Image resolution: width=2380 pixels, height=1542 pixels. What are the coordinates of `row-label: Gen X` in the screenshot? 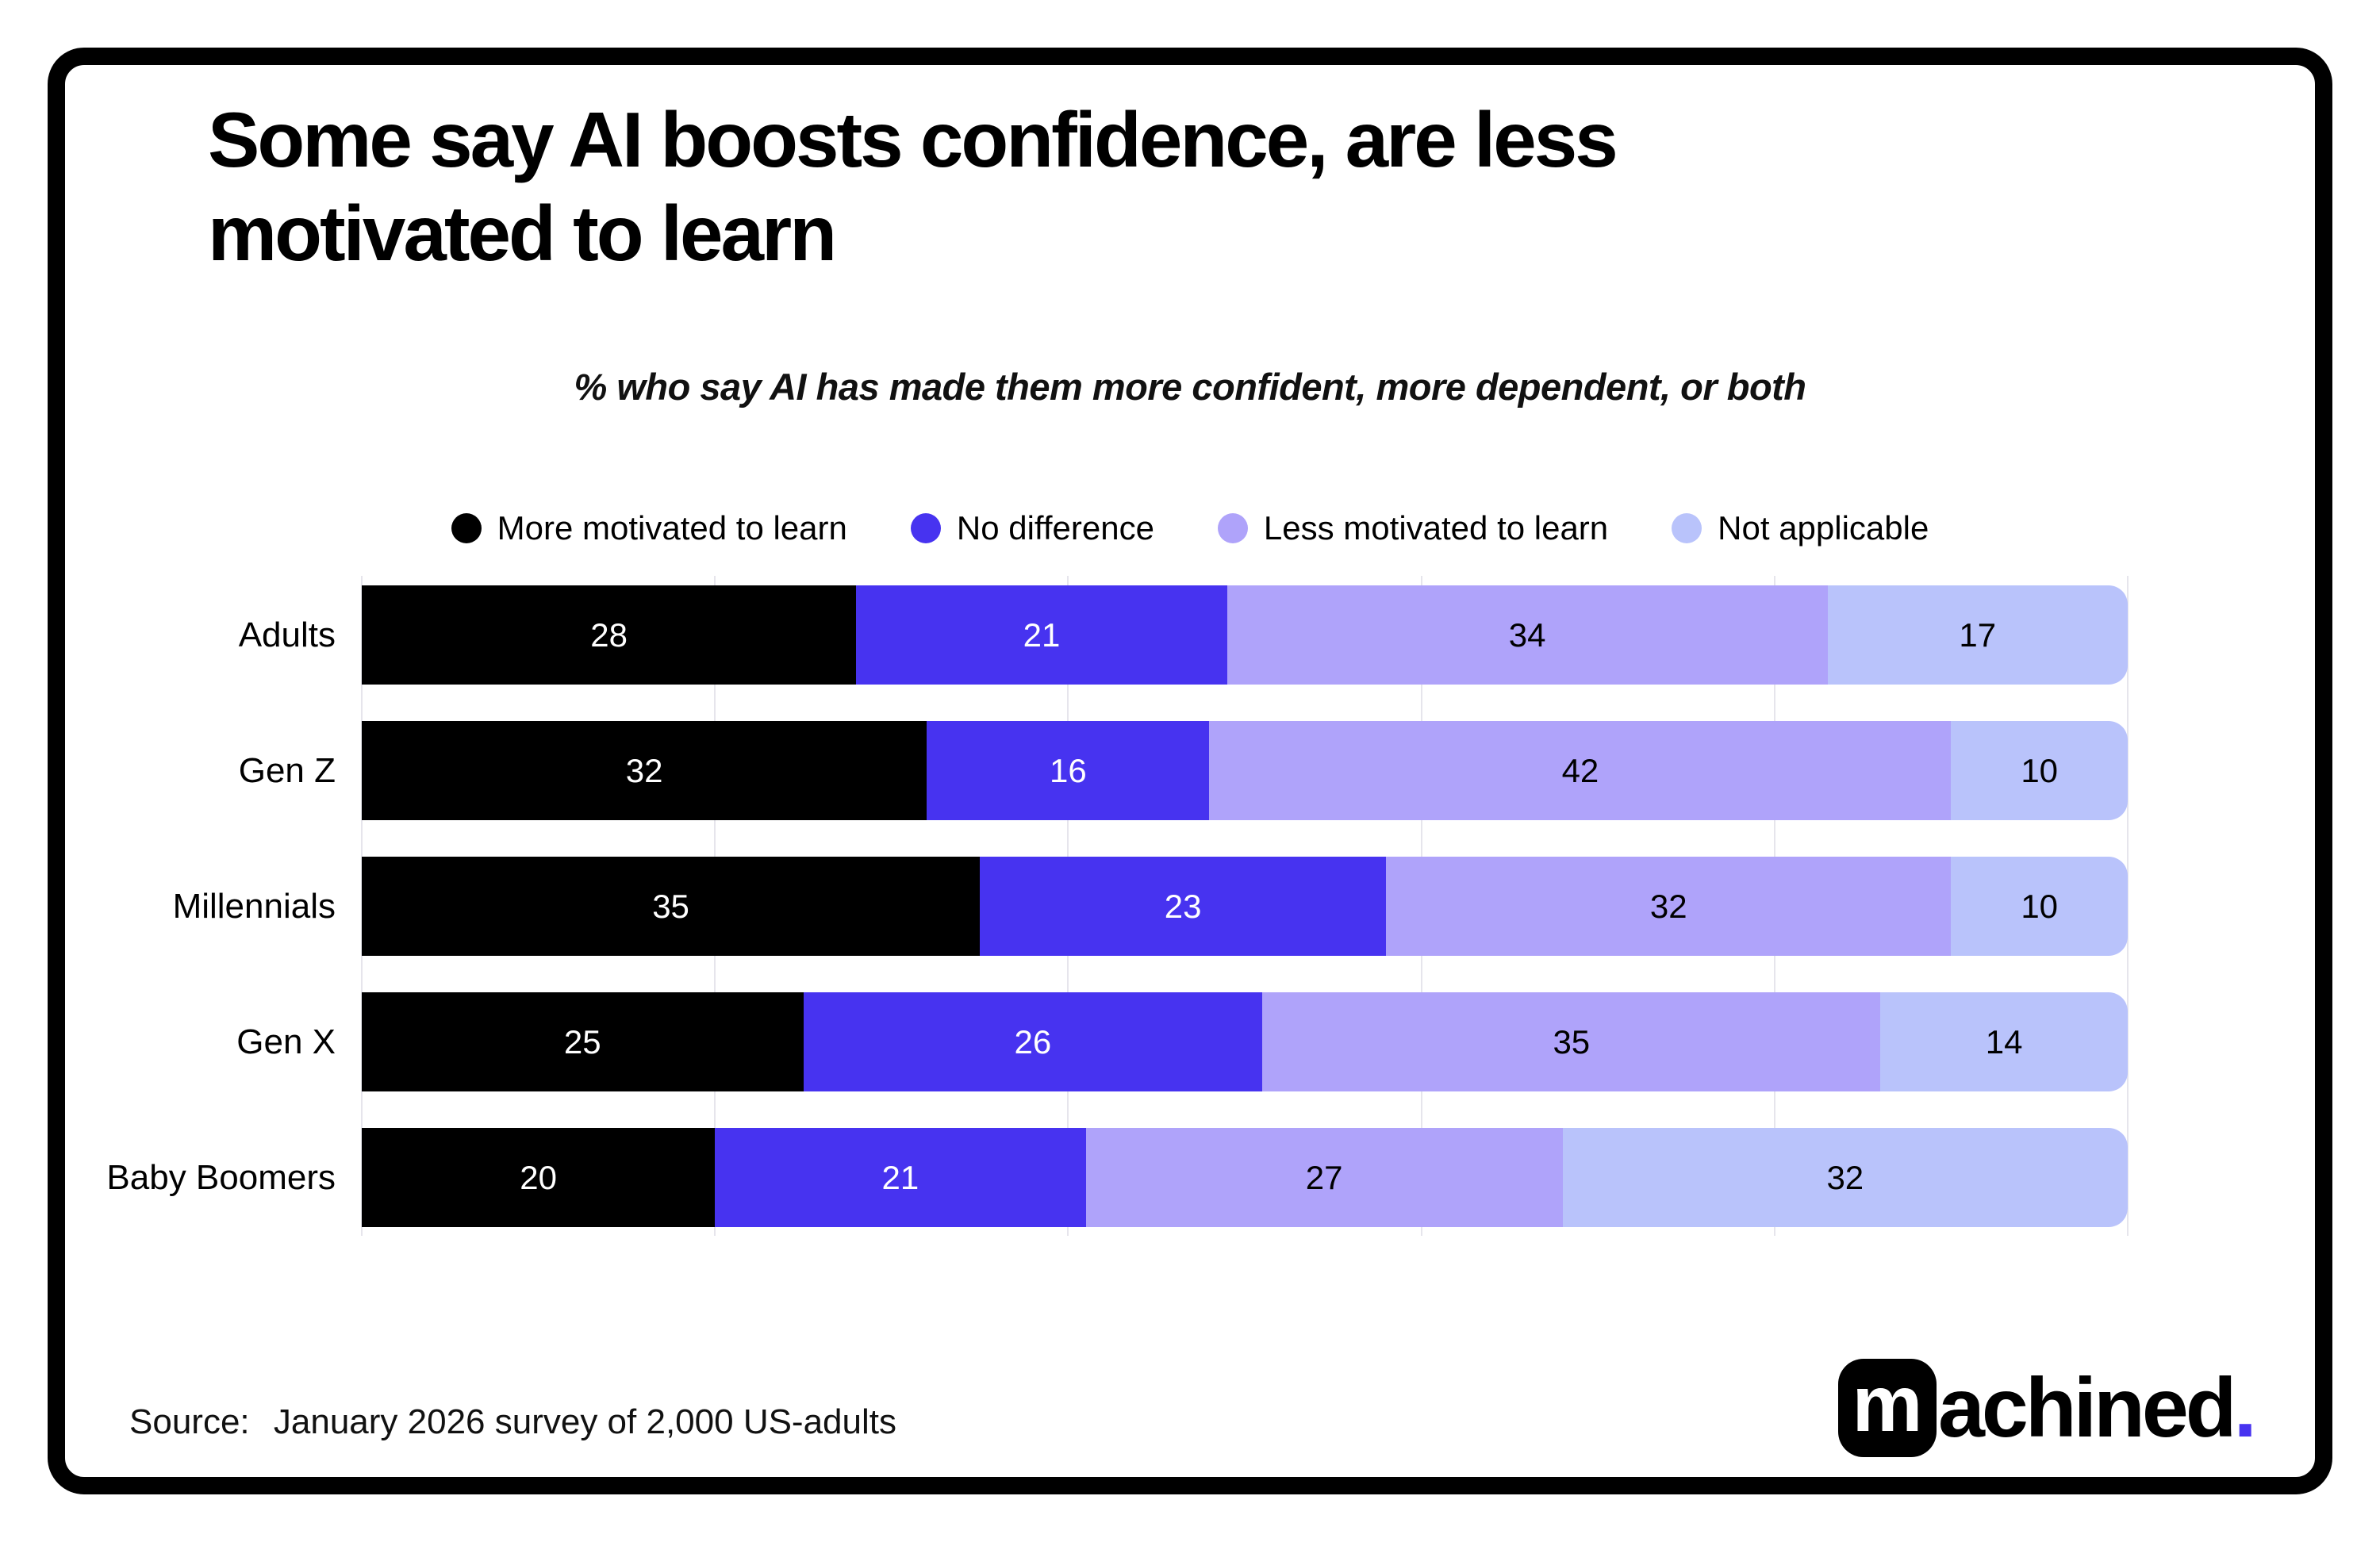 It's located at (286, 1041).